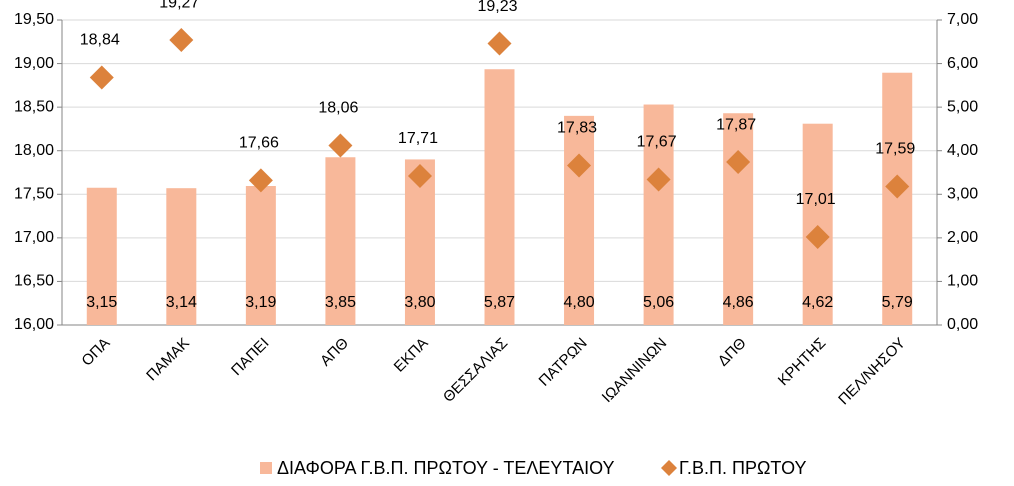 The width and height of the screenshot is (1014, 486). I want to click on y2-tick-label: 3,00, so click(962, 194).